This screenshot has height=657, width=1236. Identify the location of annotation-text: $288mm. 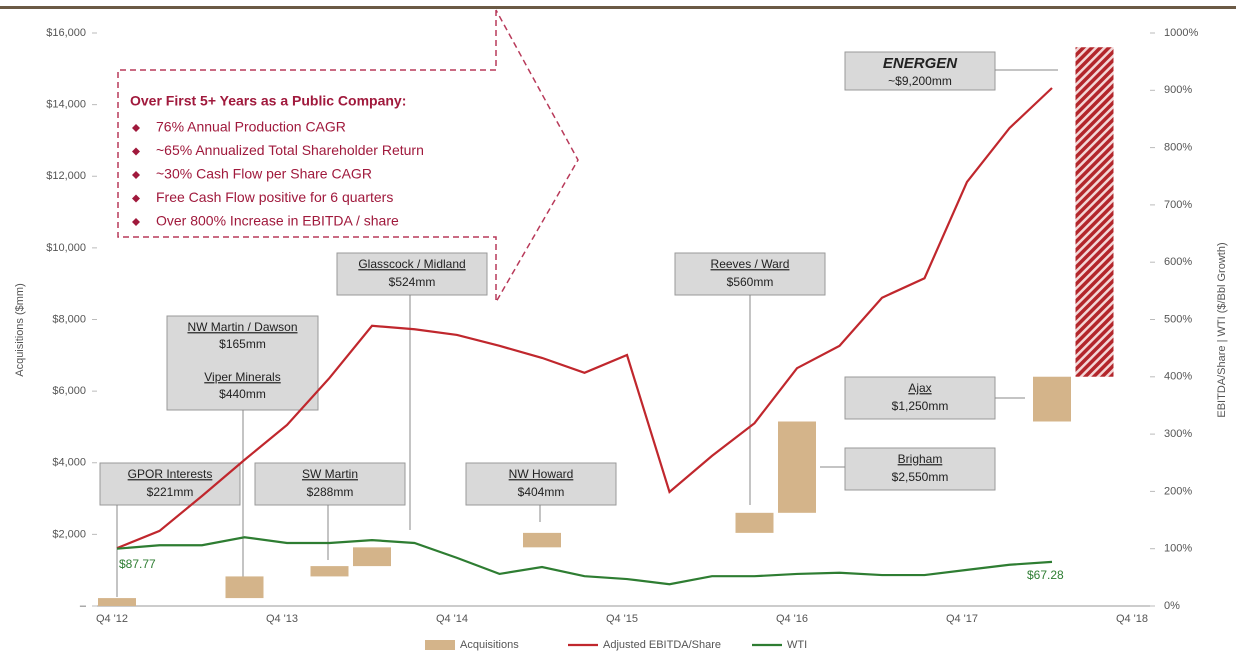
(330, 492).